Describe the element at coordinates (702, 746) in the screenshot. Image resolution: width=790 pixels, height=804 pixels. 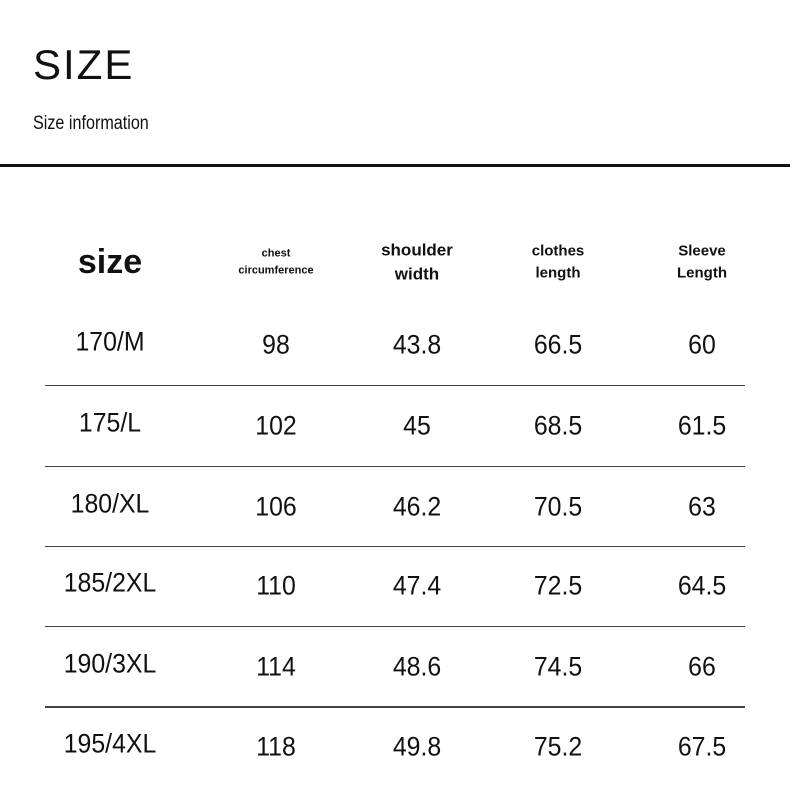
I see `table-cell: 67.5` at that location.